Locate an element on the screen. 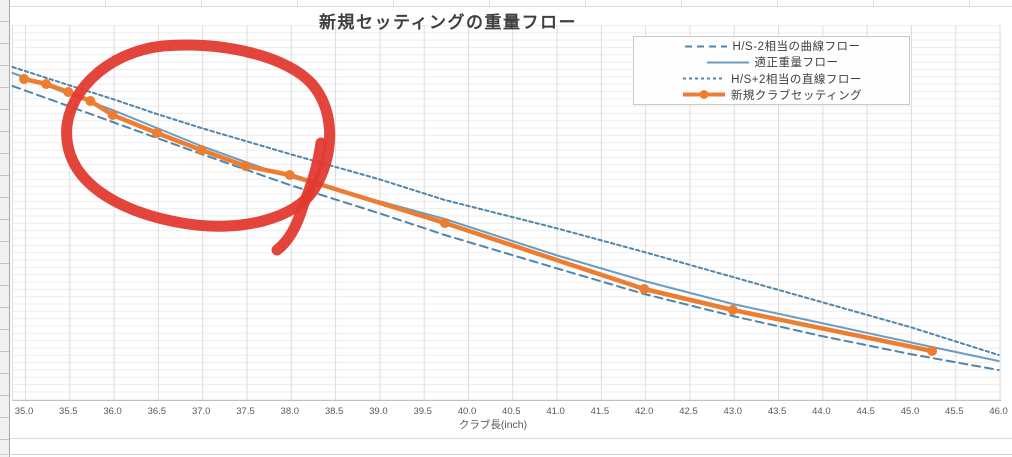  x-tick-label: 46.0 is located at coordinates (998, 411).